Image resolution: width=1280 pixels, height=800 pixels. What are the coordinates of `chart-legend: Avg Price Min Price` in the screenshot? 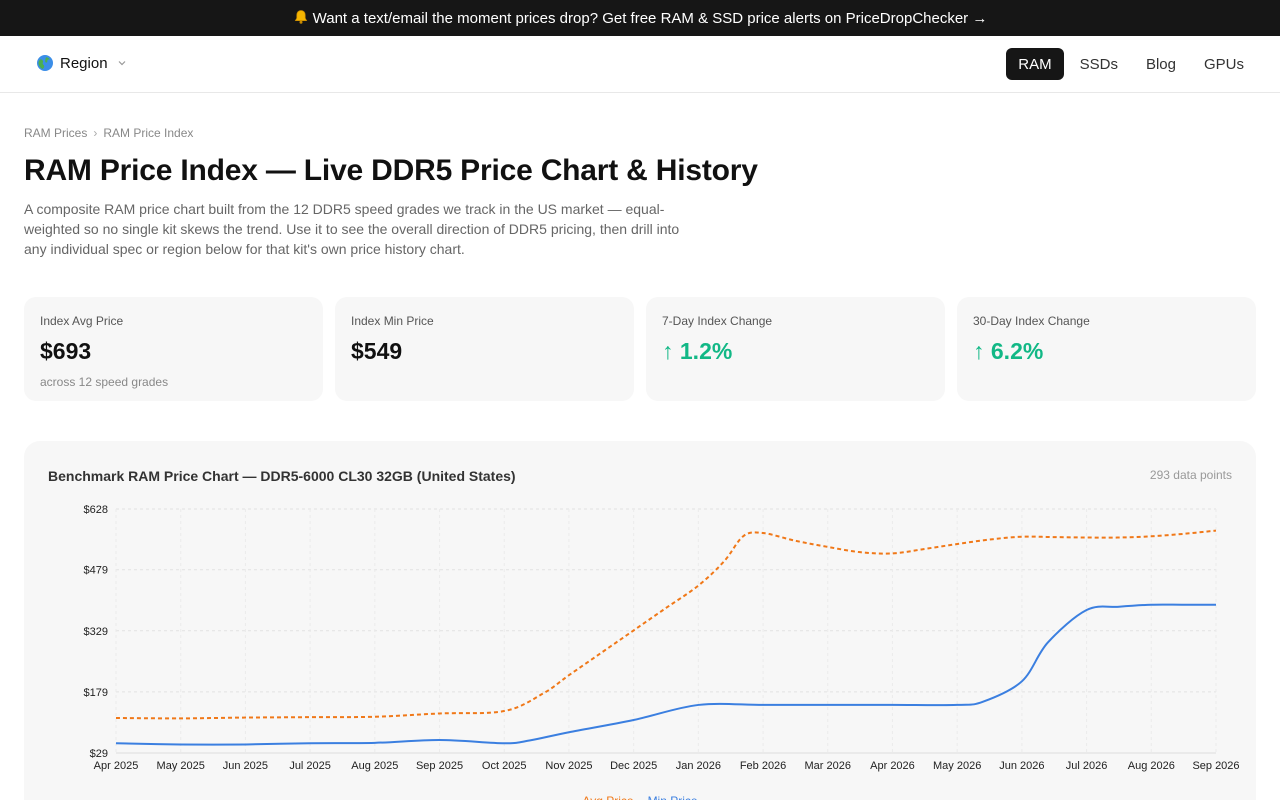 It's located at (640, 797).